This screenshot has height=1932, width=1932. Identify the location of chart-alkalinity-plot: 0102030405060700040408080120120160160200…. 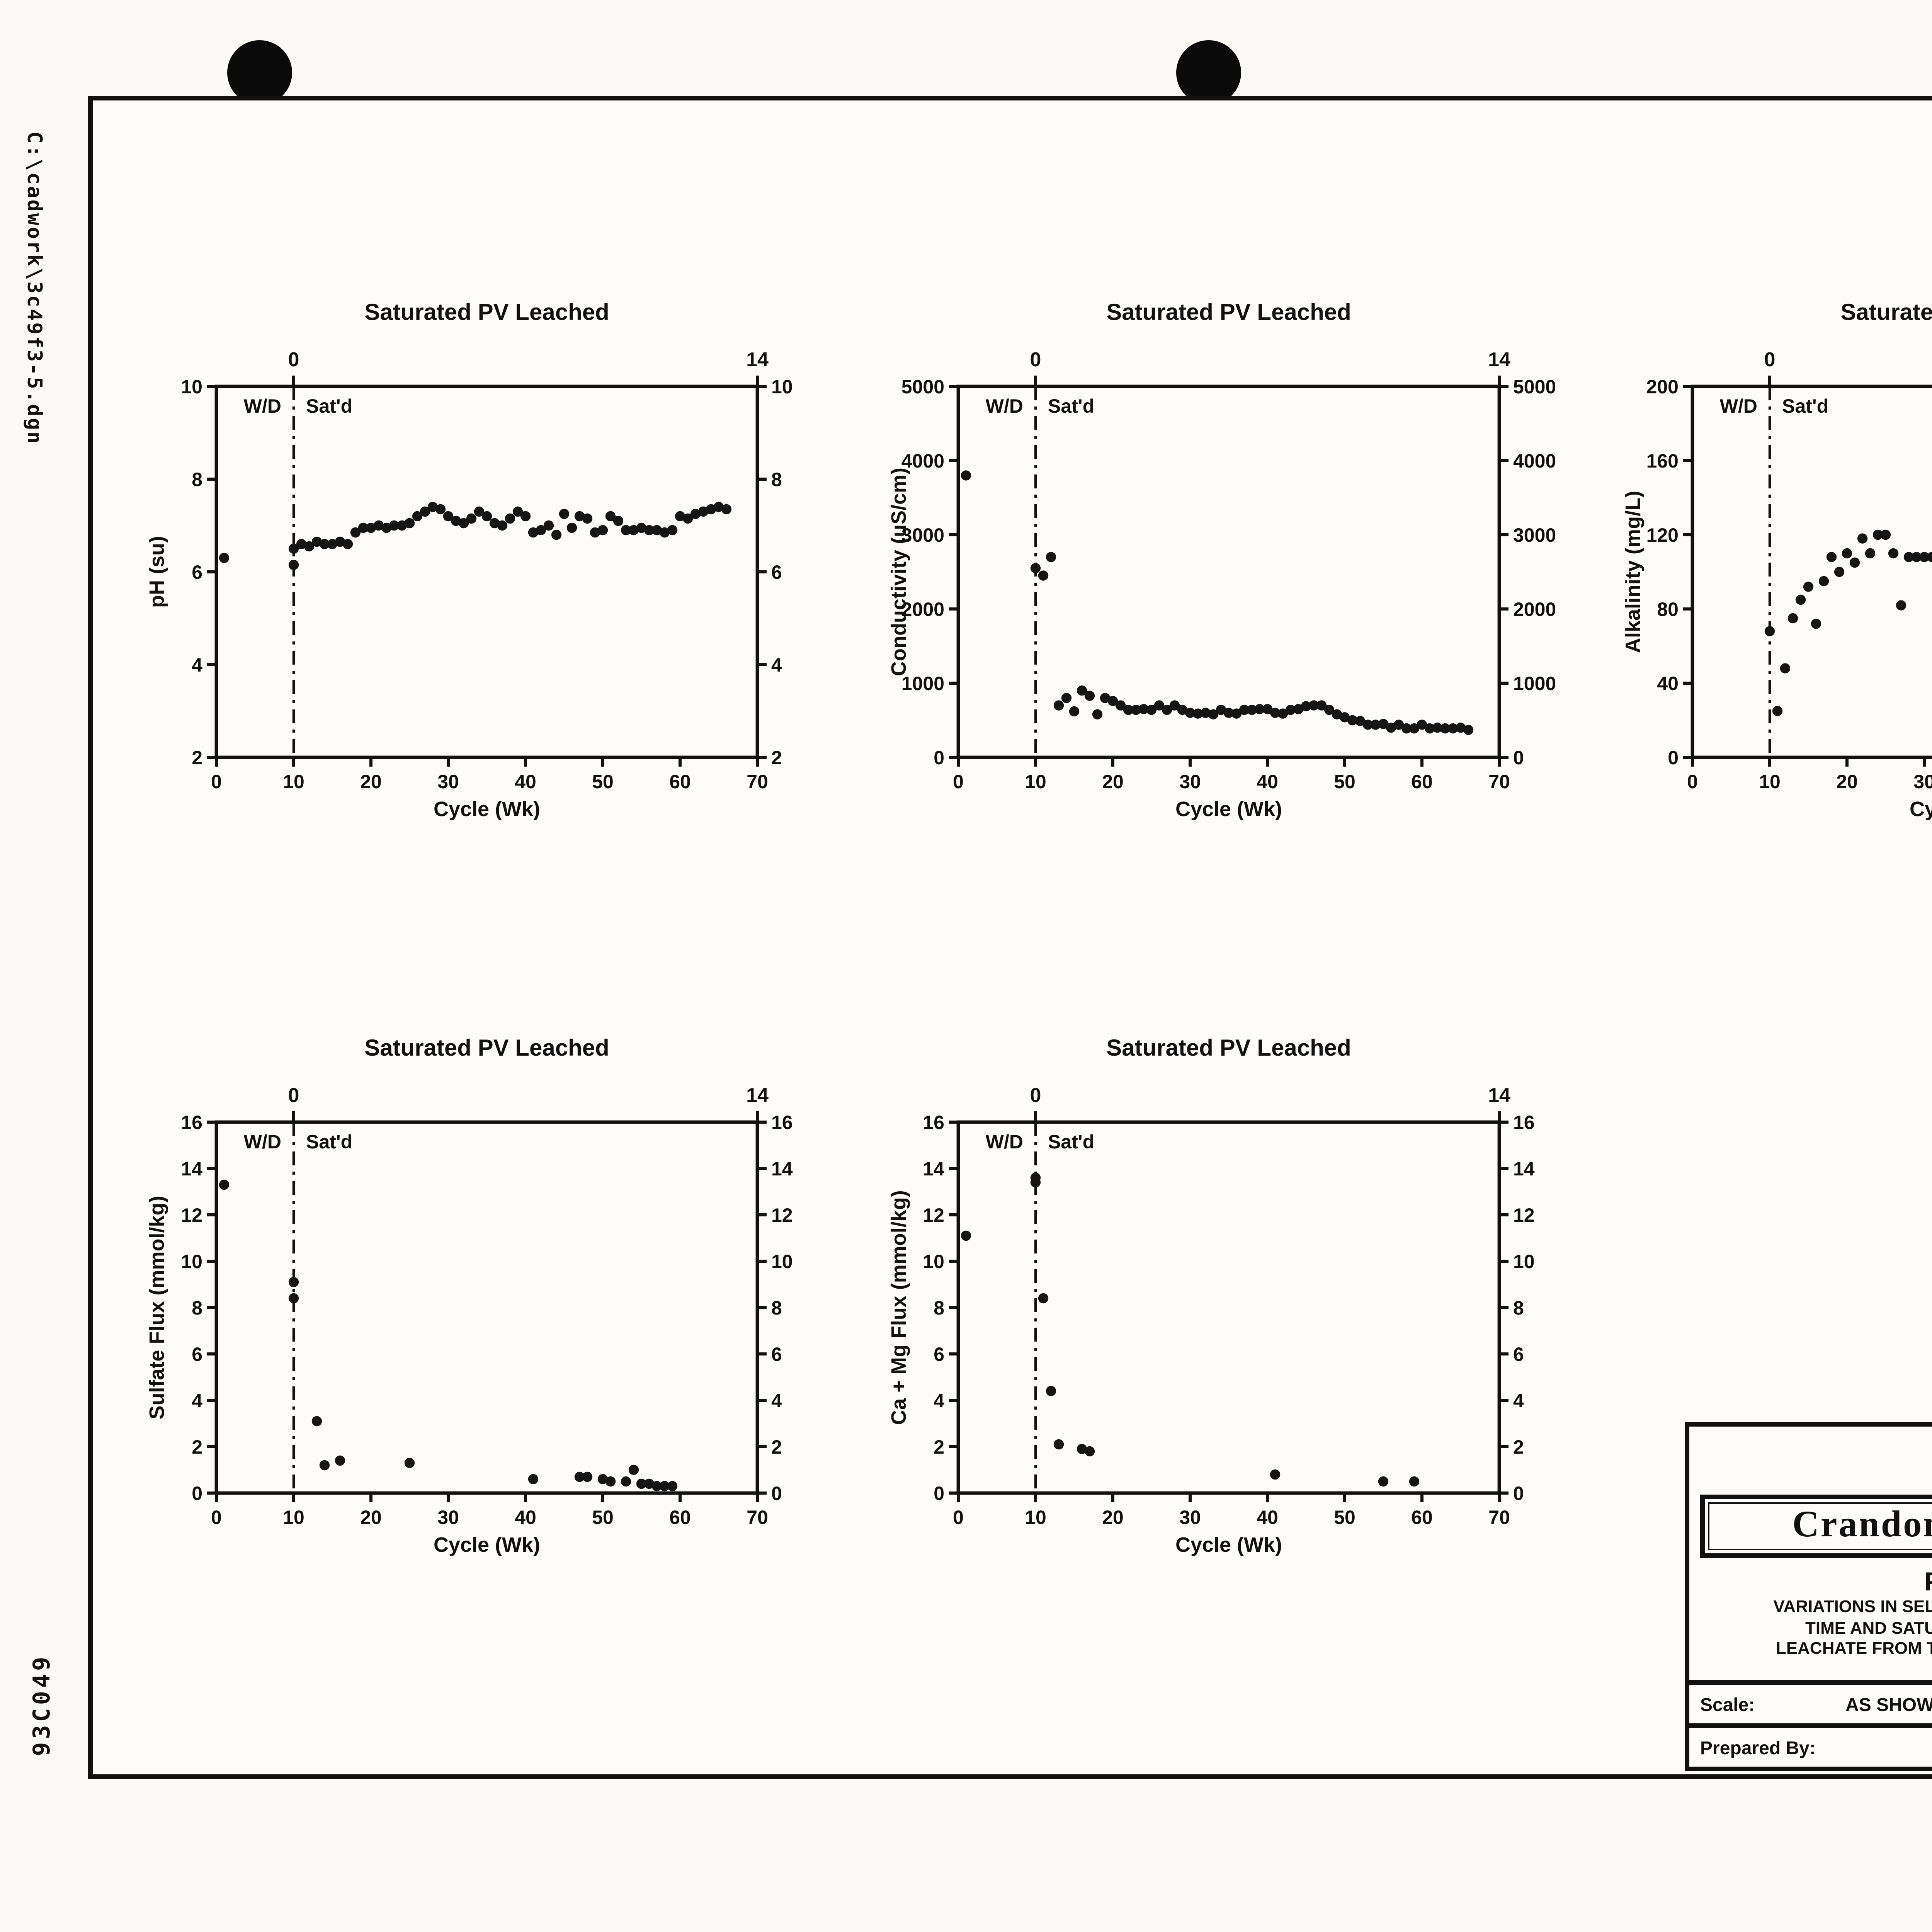
(1775, 585).